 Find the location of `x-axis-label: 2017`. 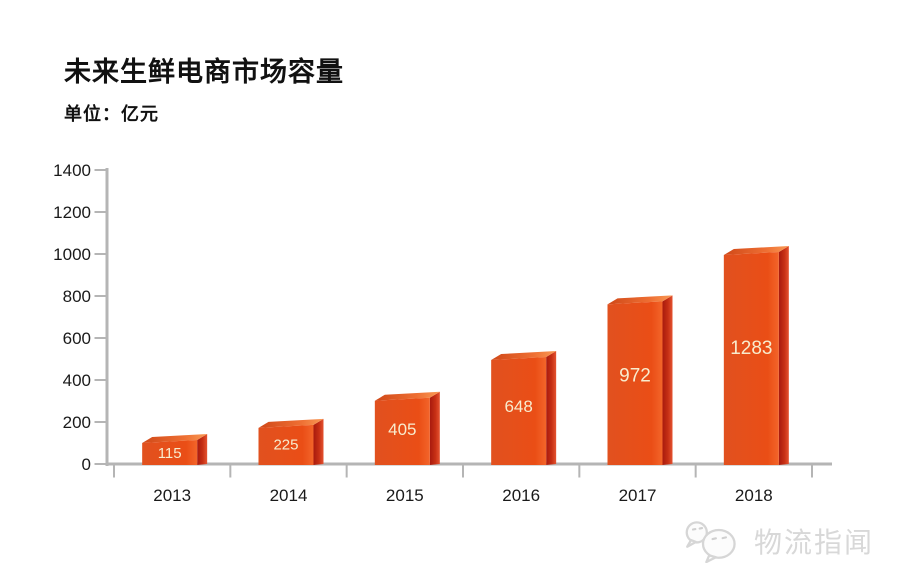

x-axis-label: 2017 is located at coordinates (638, 495).